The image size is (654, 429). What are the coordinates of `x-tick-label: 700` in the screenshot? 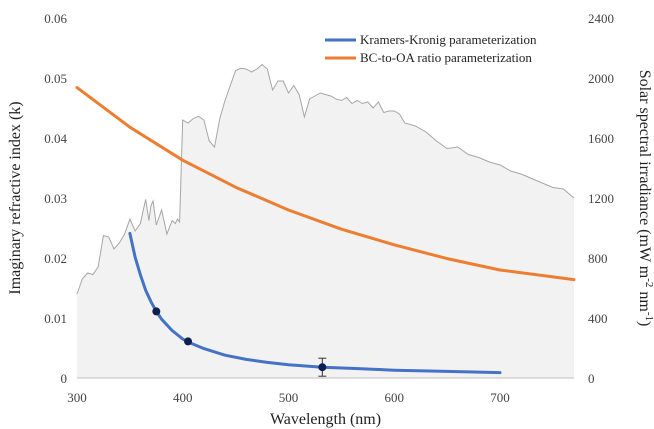 It's located at (500, 397).